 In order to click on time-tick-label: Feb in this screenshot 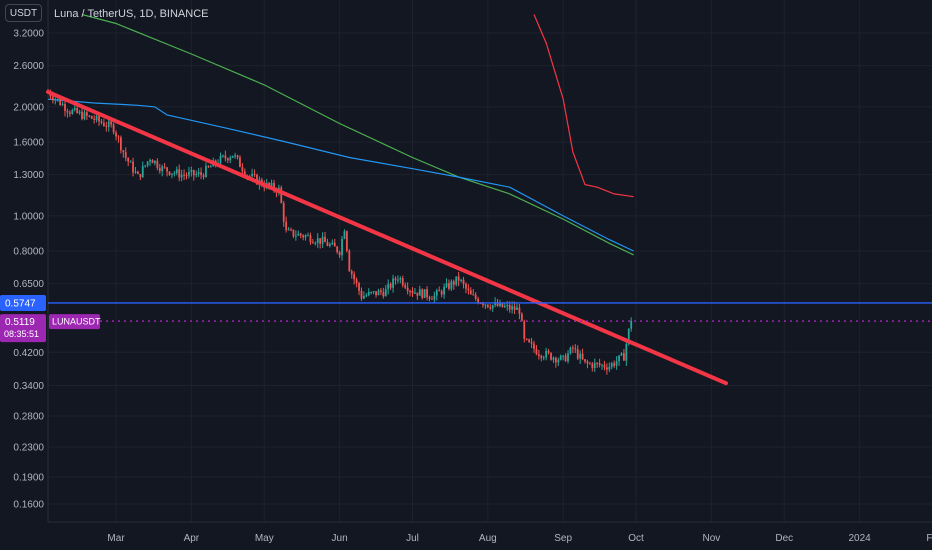, I will do `click(929, 538)`.